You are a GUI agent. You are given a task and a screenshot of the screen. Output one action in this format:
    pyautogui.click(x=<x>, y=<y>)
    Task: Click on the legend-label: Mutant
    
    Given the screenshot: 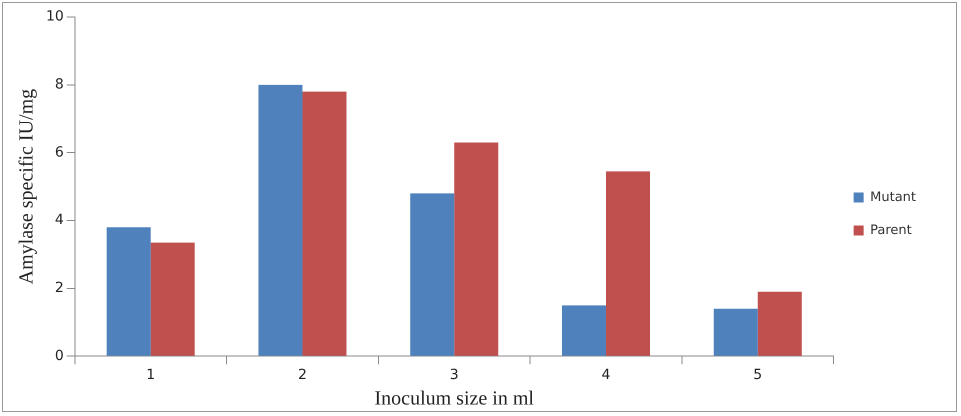 What is the action you would take?
    pyautogui.click(x=893, y=197)
    